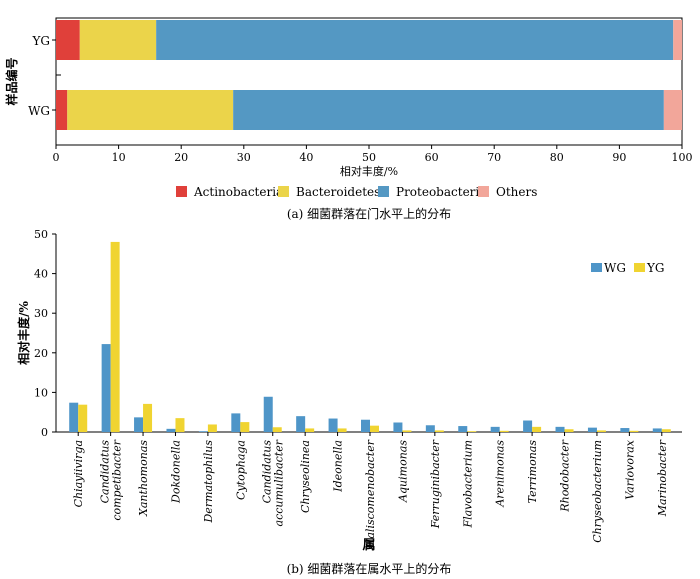  Describe the element at coordinates (208, 482) in the screenshot. I see `x-tick-label: Dermatophilus` at that location.